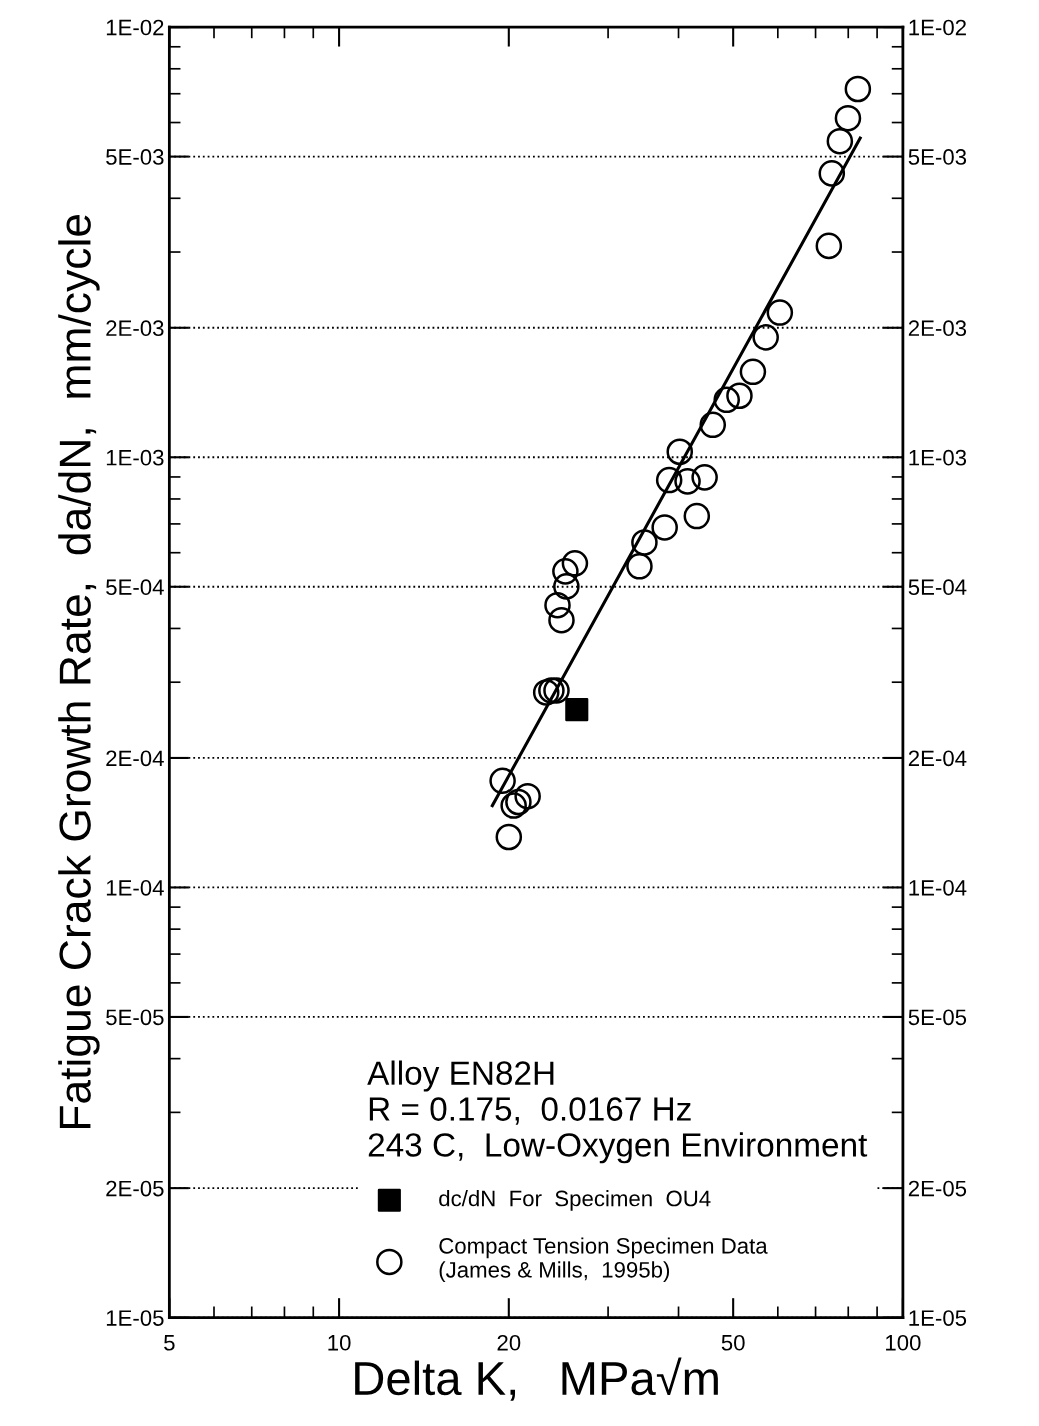 The height and width of the screenshot is (1426, 1039). What do you see at coordinates (135, 157) in the screenshot?
I see `text: 5E-03` at bounding box center [135, 157].